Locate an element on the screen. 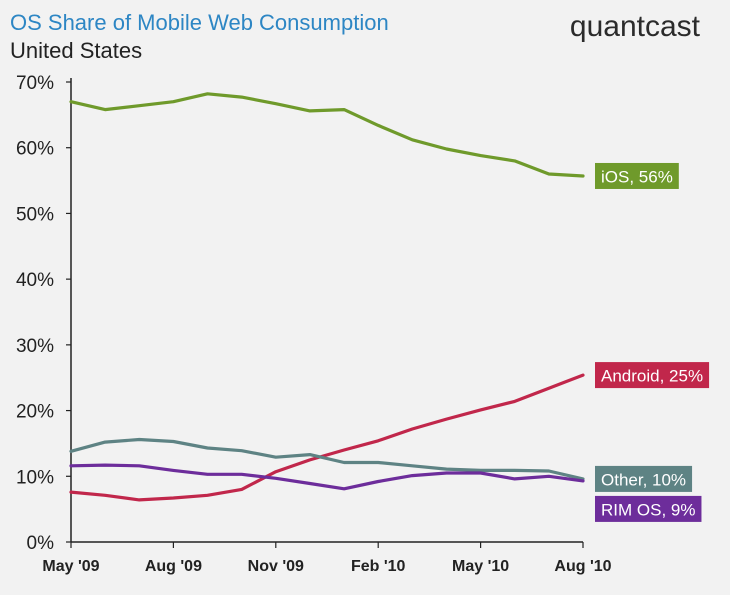 This screenshot has width=730, height=595. chart-subtitle: United States is located at coordinates (76, 50).